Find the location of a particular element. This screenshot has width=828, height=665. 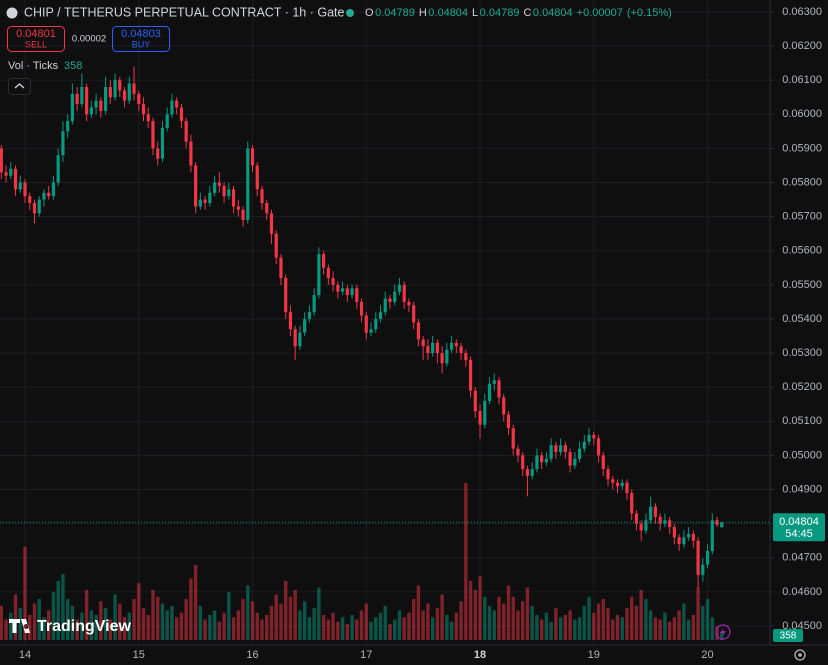

y-tick-label: 0.05900 is located at coordinates (802, 148).